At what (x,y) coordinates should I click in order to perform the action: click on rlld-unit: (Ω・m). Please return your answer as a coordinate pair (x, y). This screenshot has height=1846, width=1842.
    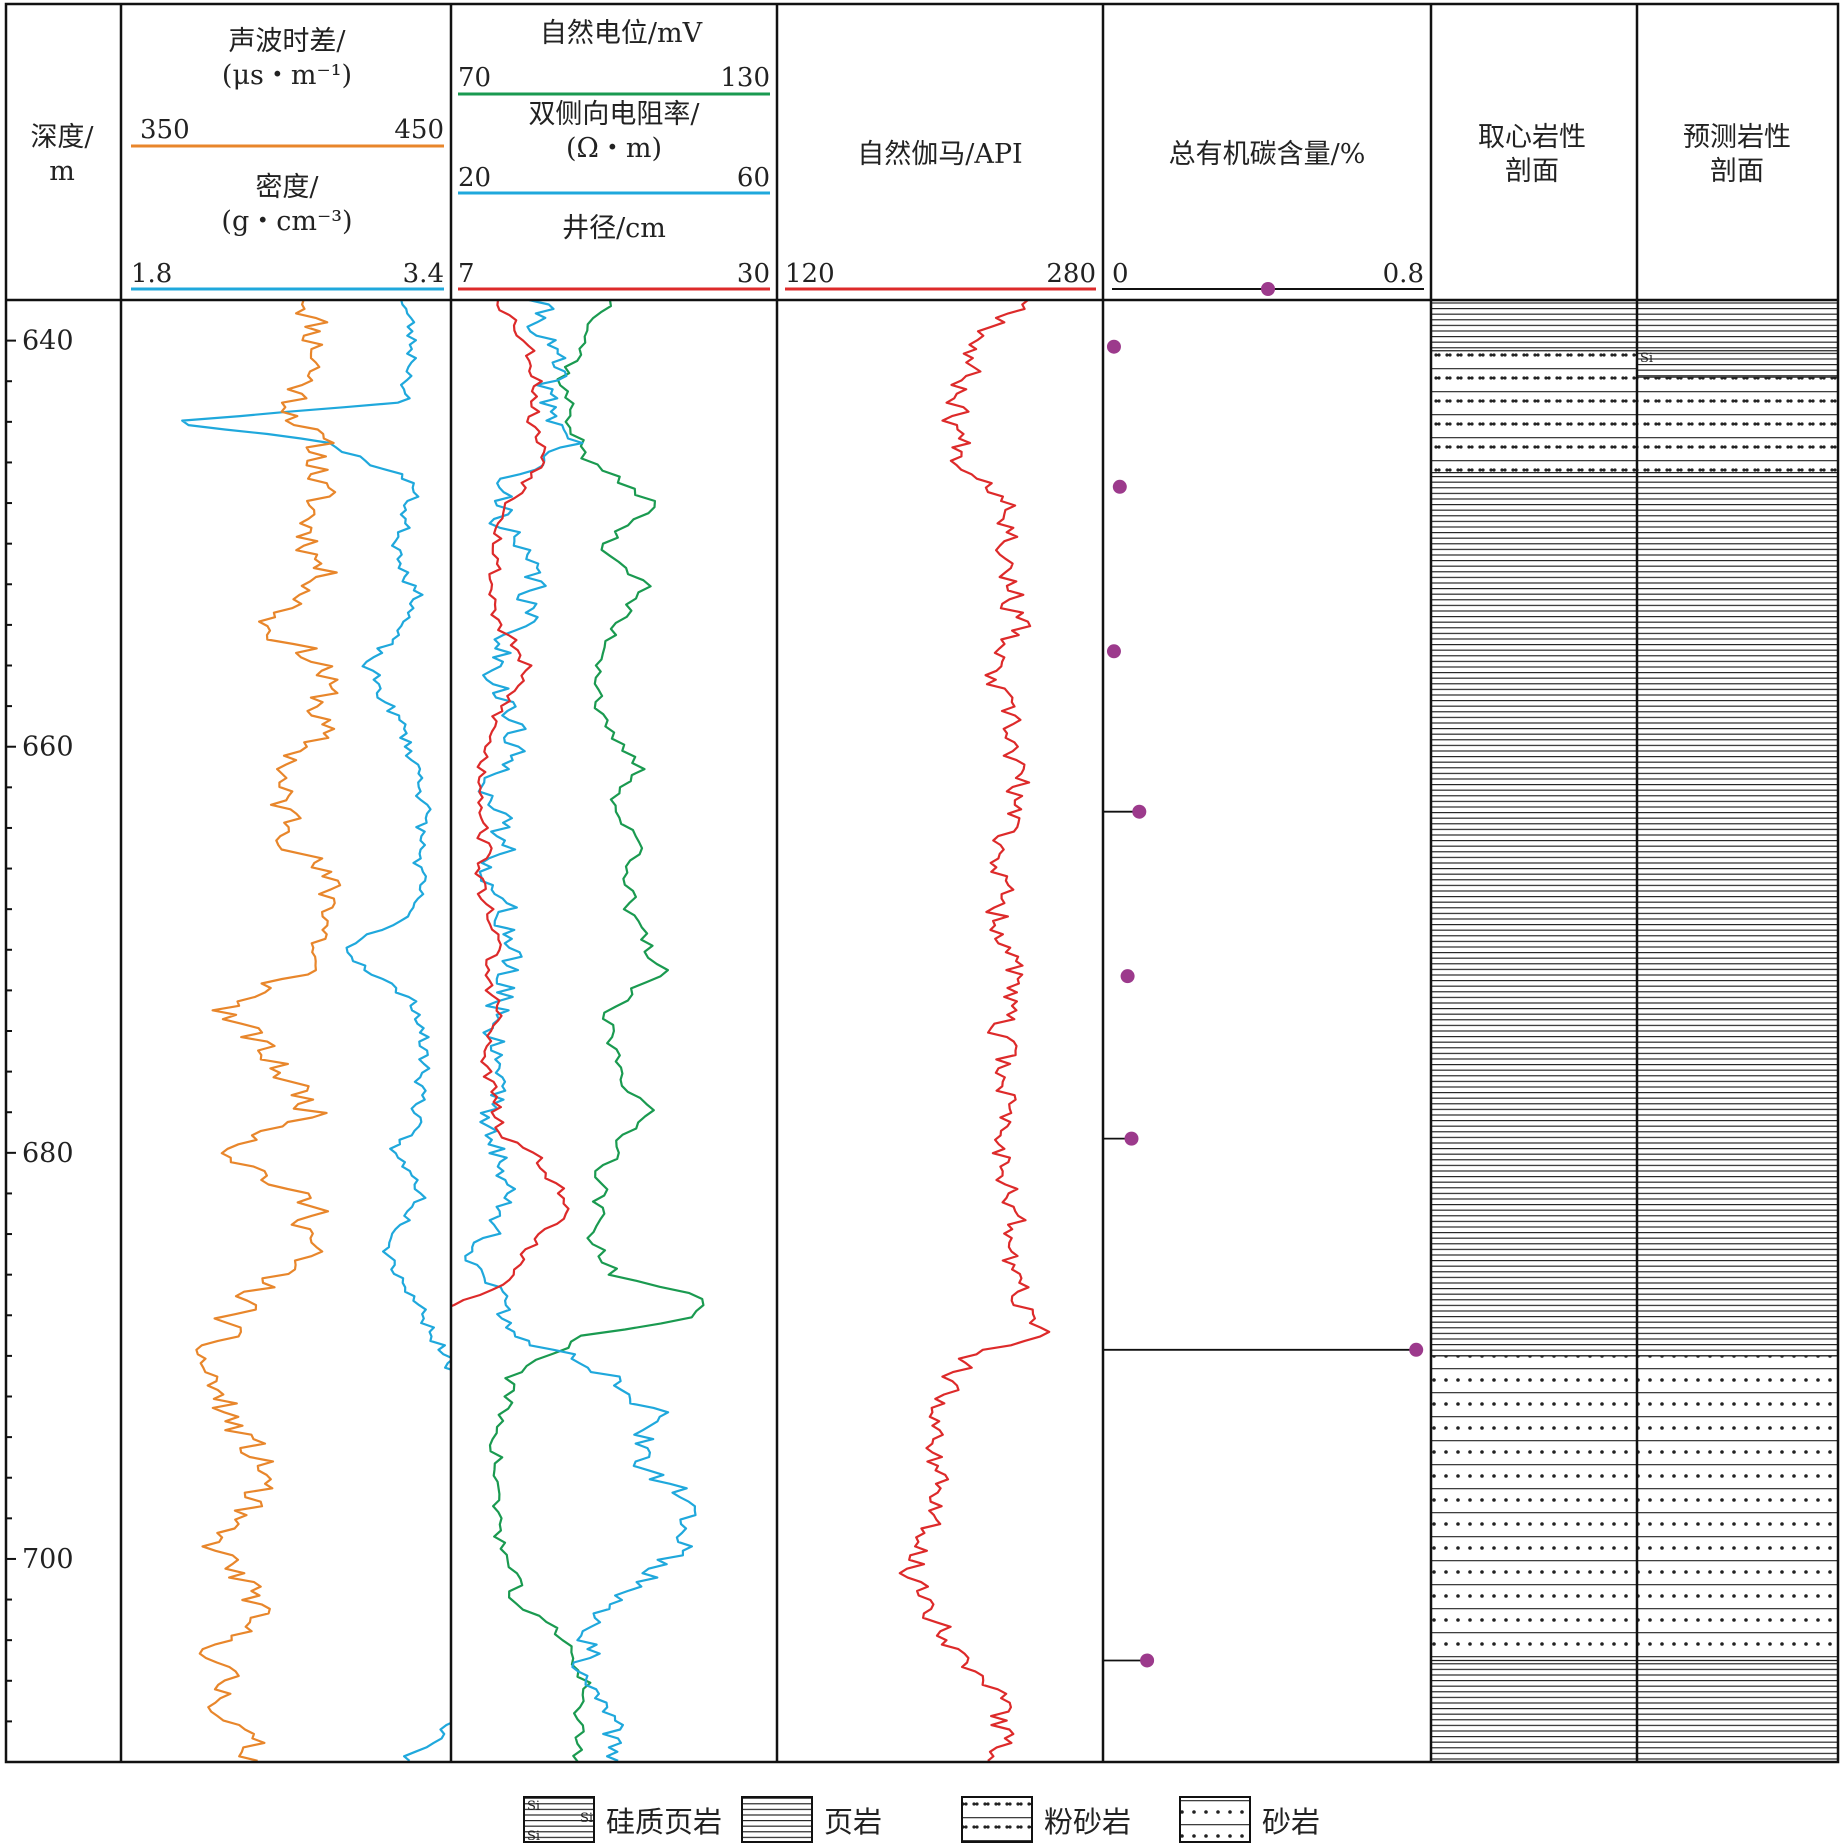
    Looking at the image, I should click on (614, 148).